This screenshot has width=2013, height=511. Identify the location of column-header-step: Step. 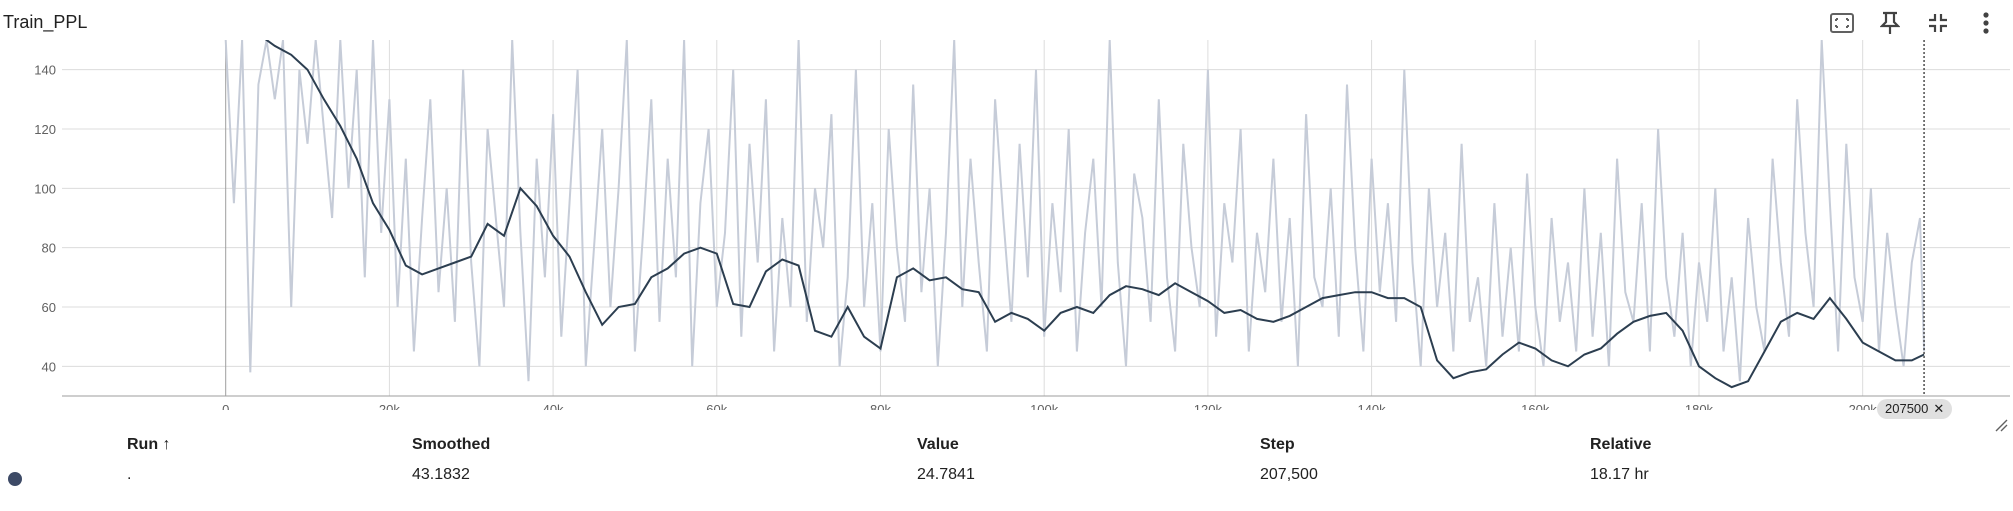
(1277, 444).